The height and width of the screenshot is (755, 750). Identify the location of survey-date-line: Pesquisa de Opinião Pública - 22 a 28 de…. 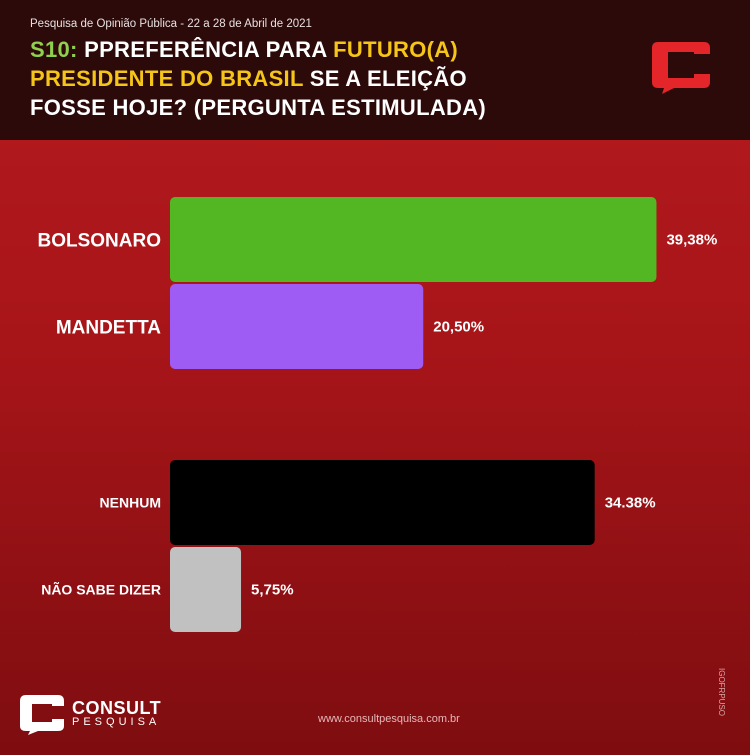
(171, 24).